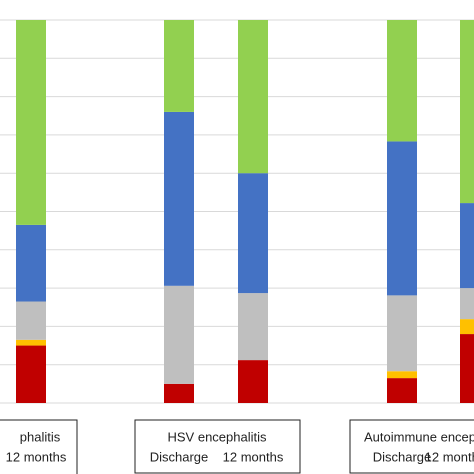 This screenshot has height=474, width=474. Describe the element at coordinates (40, 436) in the screenshot. I see `group-label: phalitis` at that location.